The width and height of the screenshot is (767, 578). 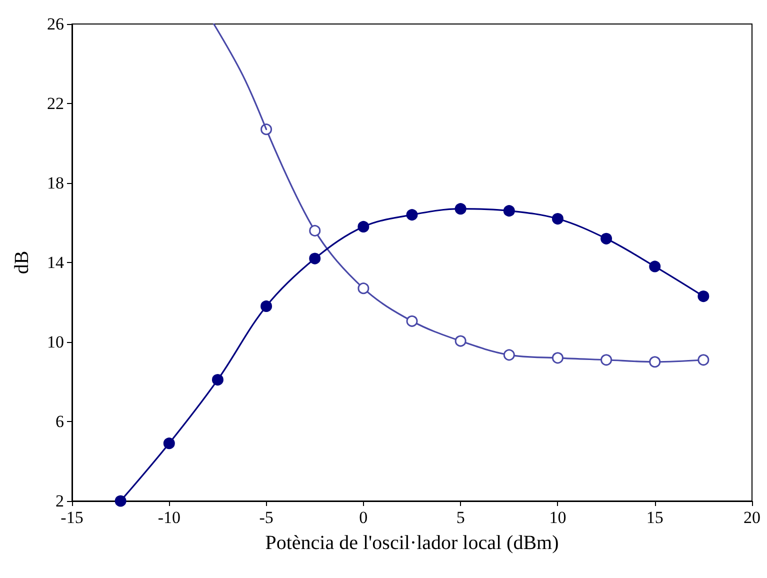 I want to click on y-tick-label: 26, so click(x=55, y=24).